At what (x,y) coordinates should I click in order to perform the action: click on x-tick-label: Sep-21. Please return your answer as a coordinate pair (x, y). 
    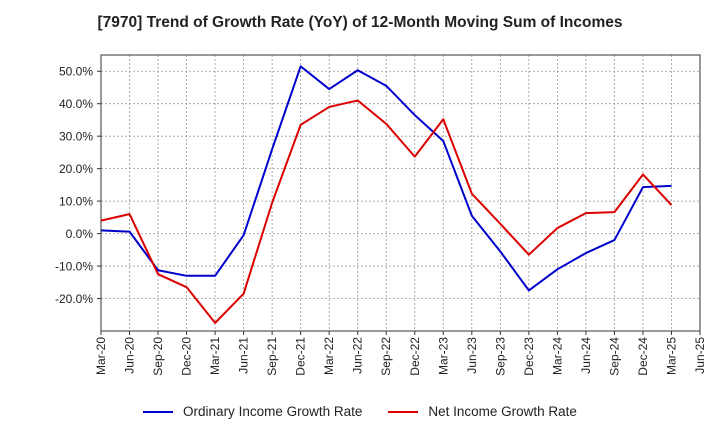
    Looking at the image, I should click on (272, 356).